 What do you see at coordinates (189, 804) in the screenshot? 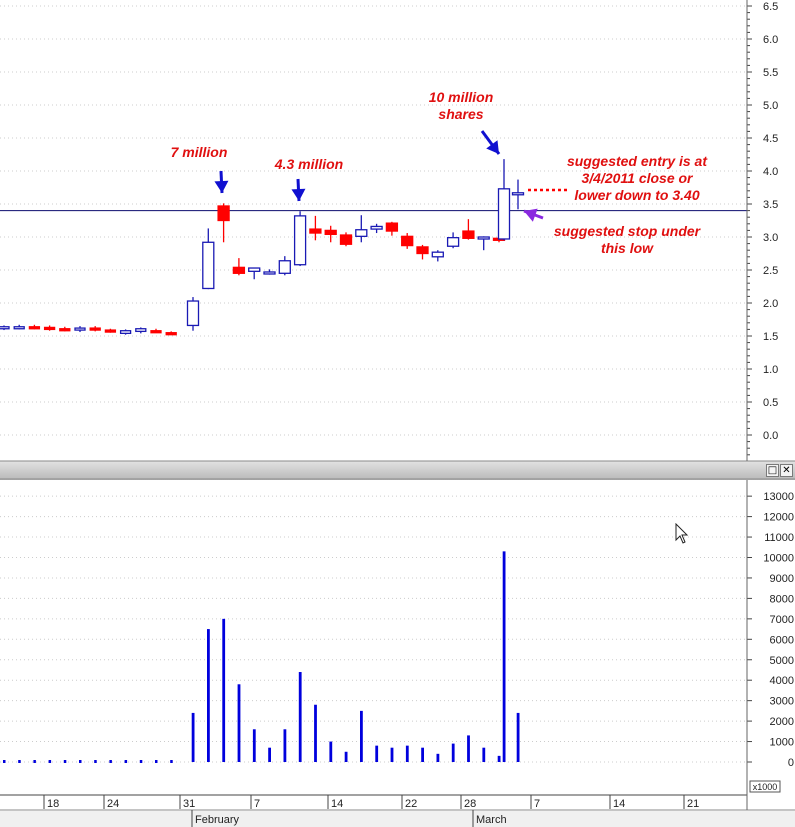
I see `date-tick-label: 31` at bounding box center [189, 804].